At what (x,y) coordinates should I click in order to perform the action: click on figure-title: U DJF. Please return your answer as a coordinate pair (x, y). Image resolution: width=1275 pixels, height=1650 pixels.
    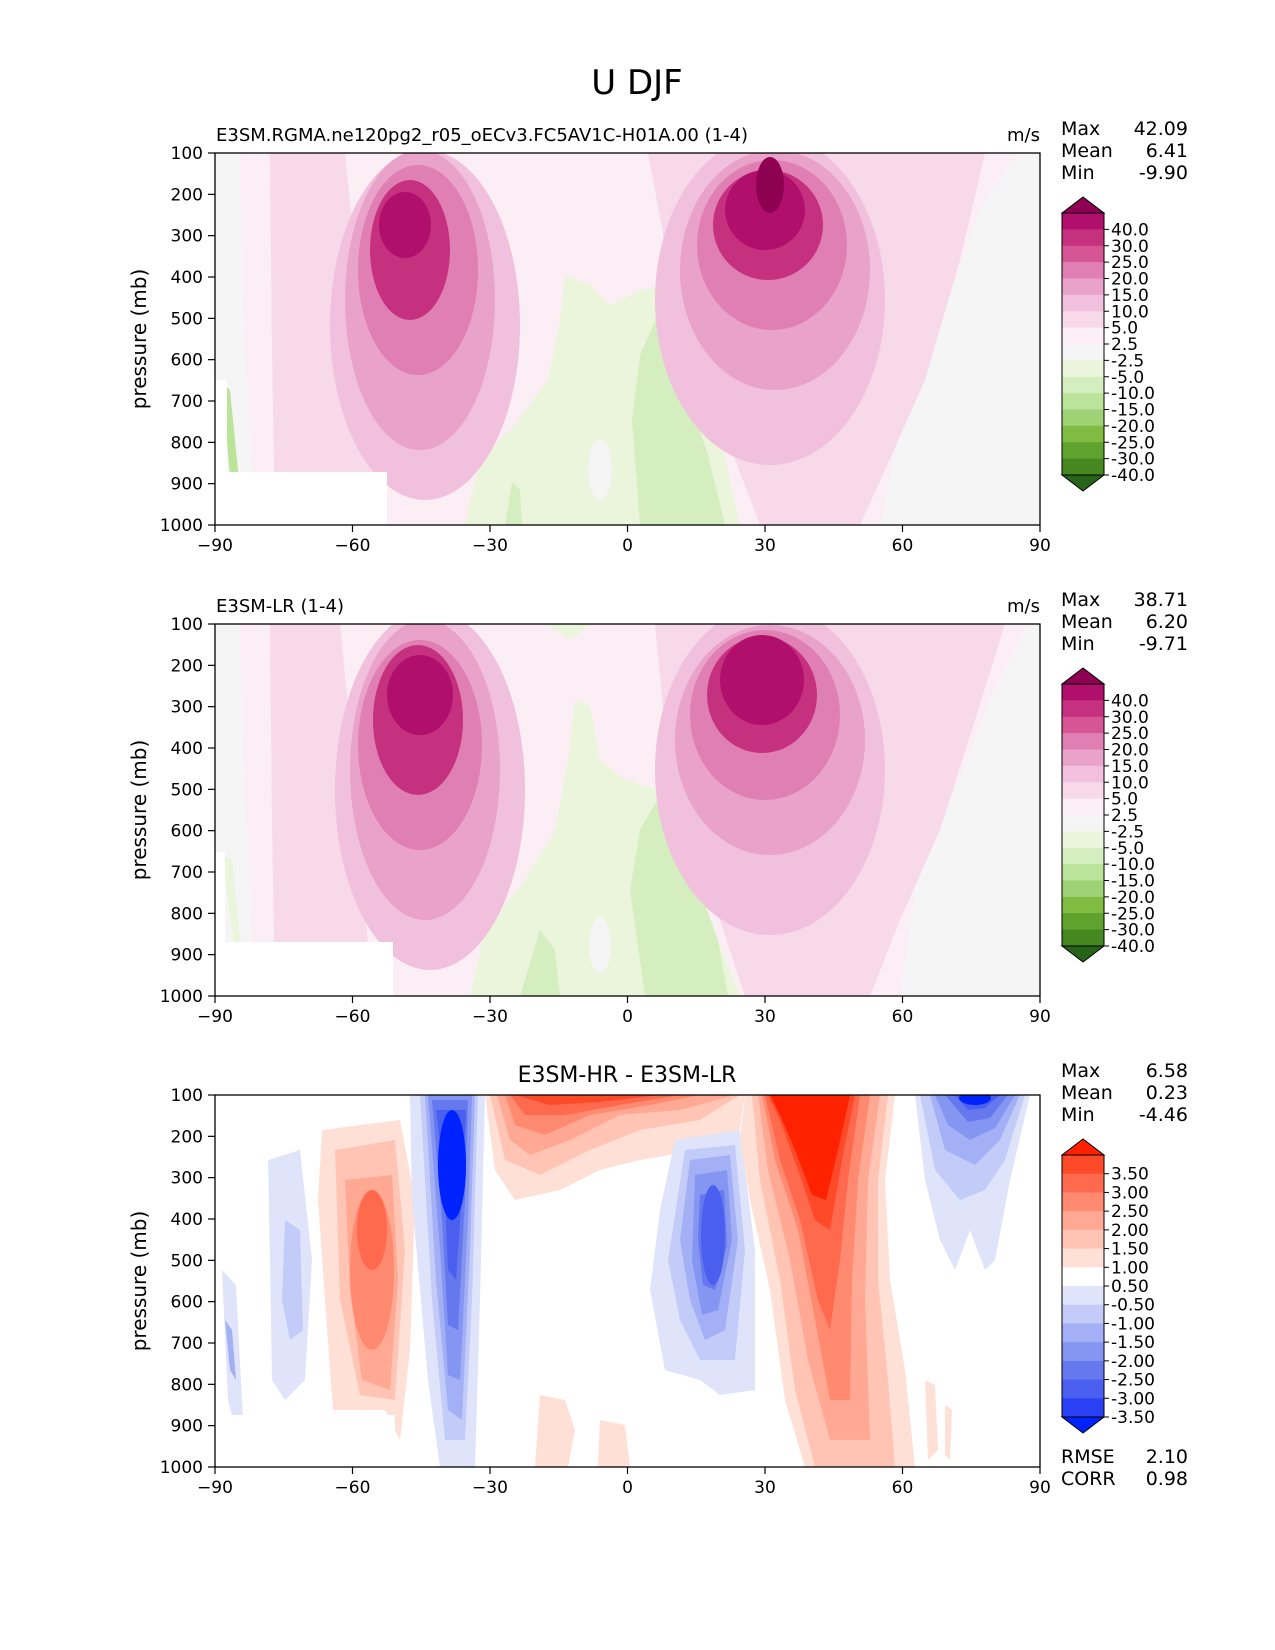
    Looking at the image, I should click on (636, 83).